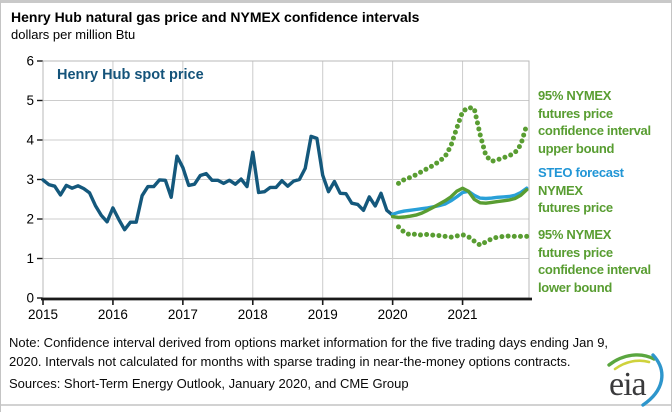 This screenshot has width=672, height=412. Describe the element at coordinates (575, 95) in the screenshot. I see `legend-upper-line: 95% NYMEX` at that location.